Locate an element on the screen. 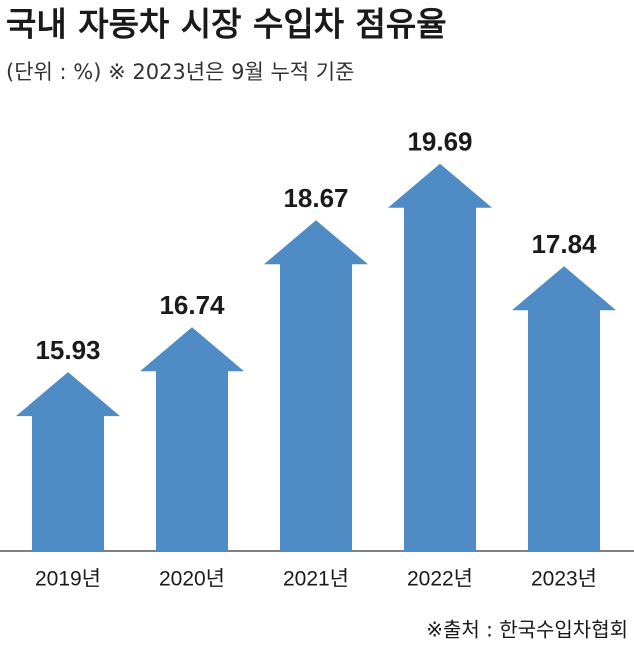  x-tick-label: 2020년 is located at coordinates (192, 579).